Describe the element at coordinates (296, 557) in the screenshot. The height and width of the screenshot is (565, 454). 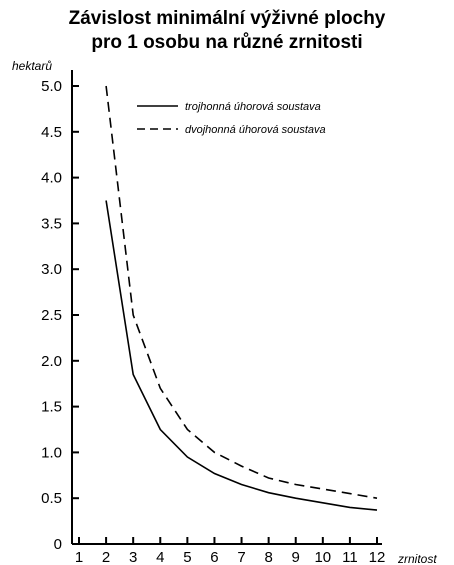
I see `x-tick-label: 9` at that location.